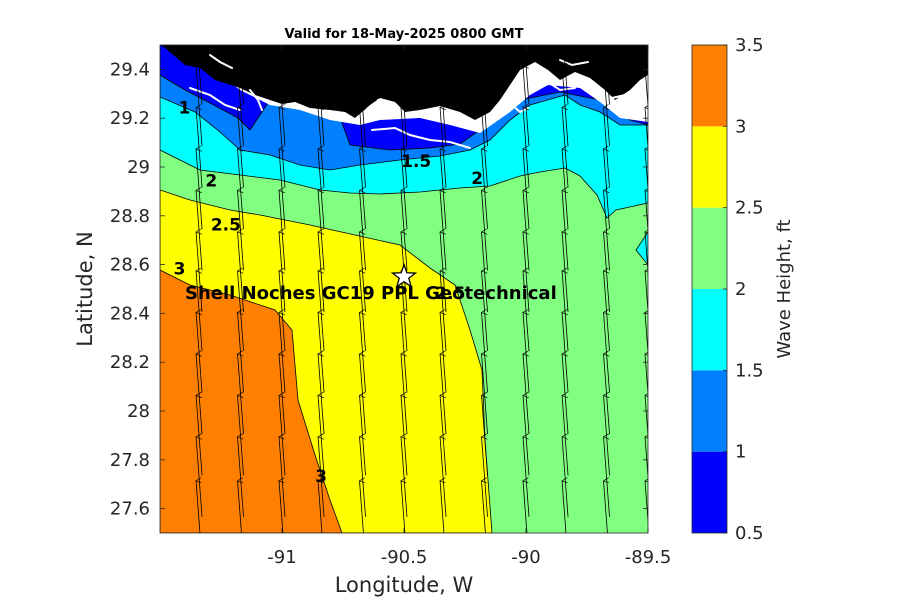 Image resolution: width=900 pixels, height=600 pixels. Describe the element at coordinates (130, 118) in the screenshot. I see `y-tick-label: 29.2` at that location.